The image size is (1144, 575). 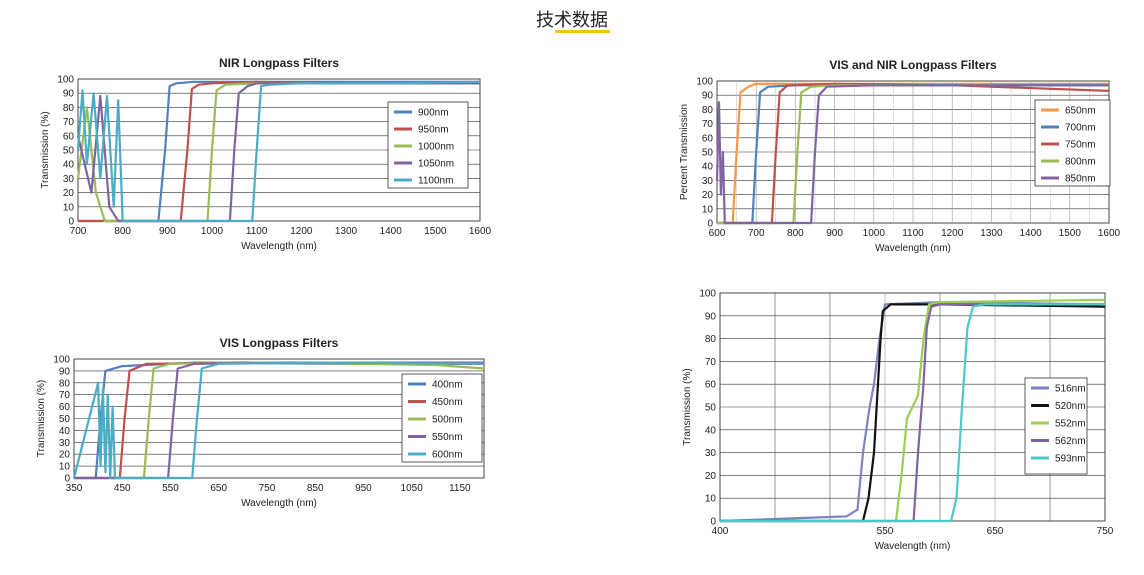 What do you see at coordinates (436, 147) in the screenshot?
I see `legend-label: 1000nm` at bounding box center [436, 147].